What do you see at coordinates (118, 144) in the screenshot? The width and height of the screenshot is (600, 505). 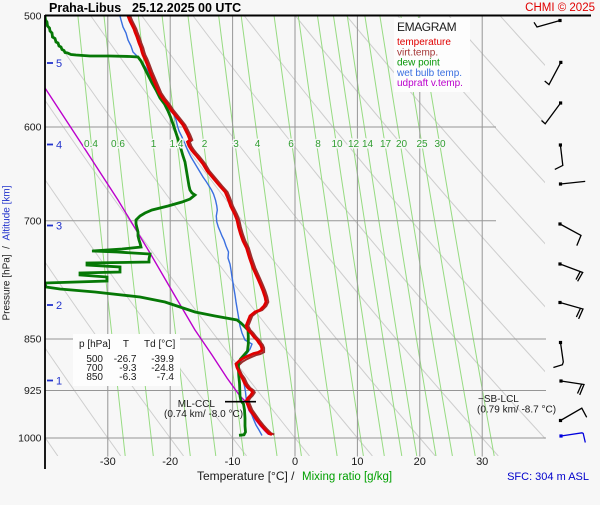 I see `svg-text: 0.6` at bounding box center [118, 144].